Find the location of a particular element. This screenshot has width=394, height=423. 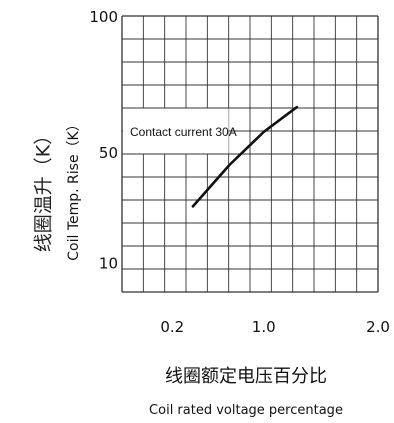

y-tick-label: 100 is located at coordinates (103, 17).